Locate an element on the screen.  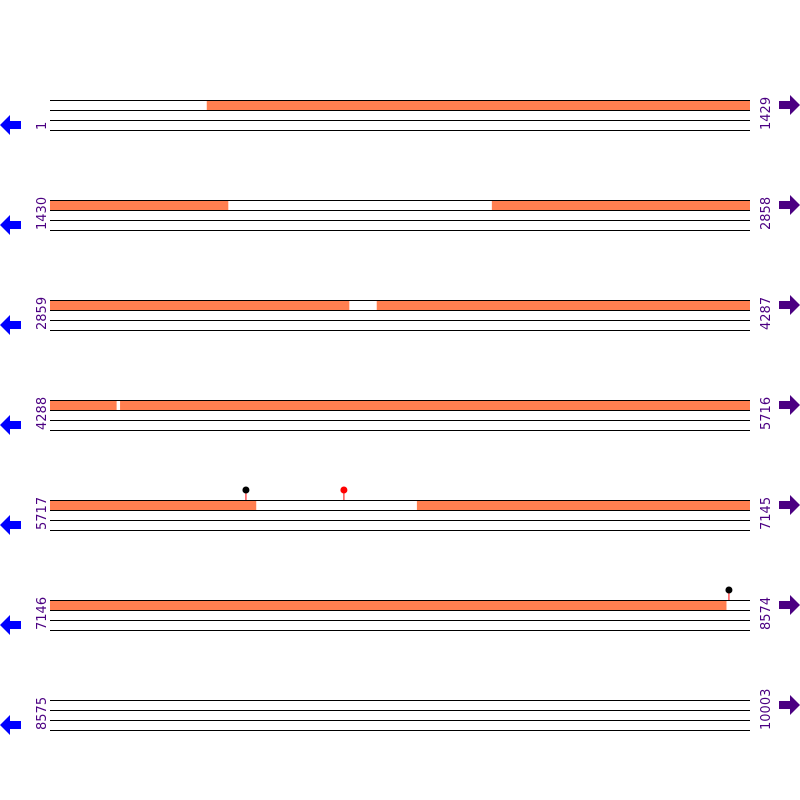
row-start-label: 7146 is located at coordinates (42, 613).